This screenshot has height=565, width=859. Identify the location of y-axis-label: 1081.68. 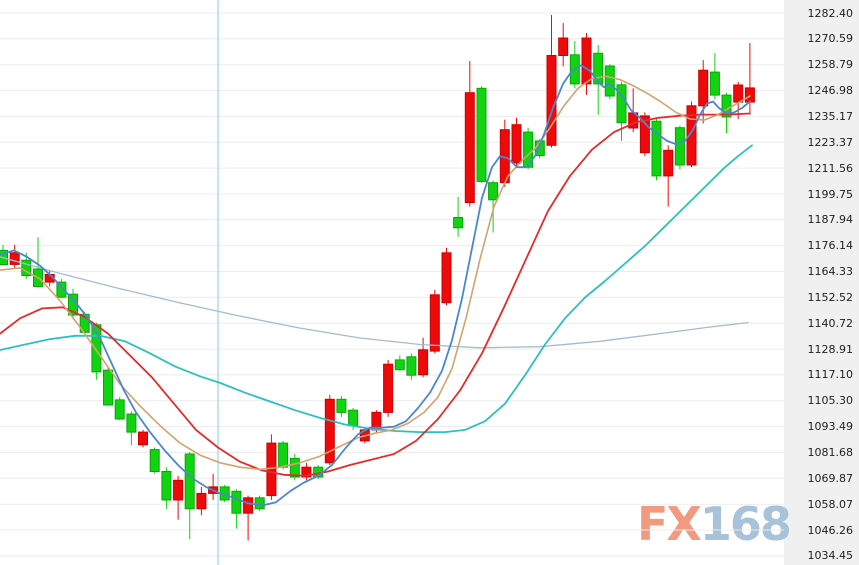
(830, 452).